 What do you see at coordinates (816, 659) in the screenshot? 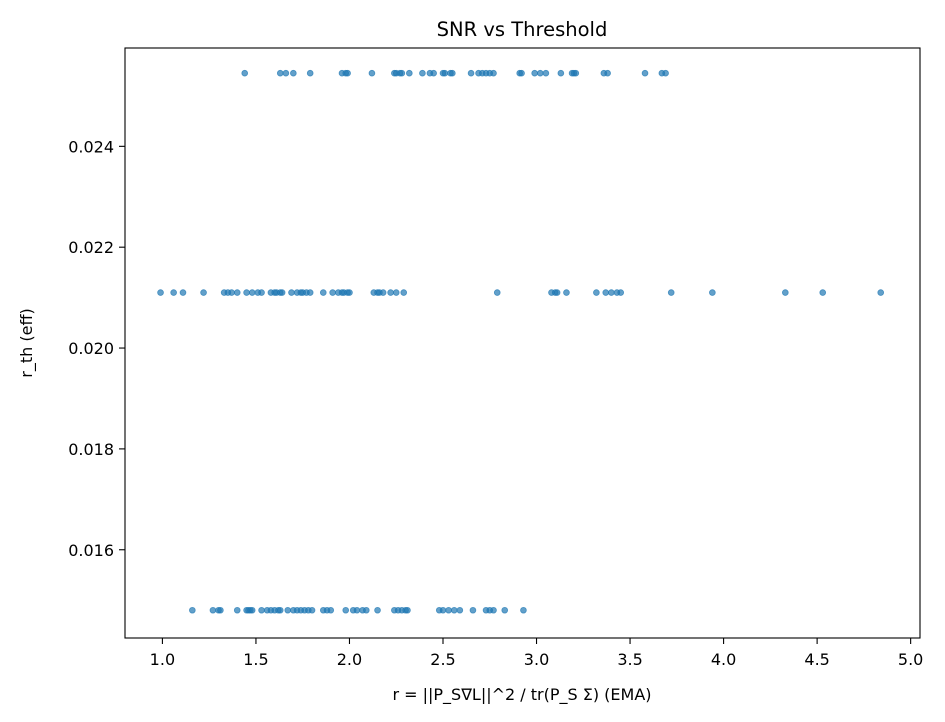
I see `x-tick-label: 4.5` at bounding box center [816, 659].